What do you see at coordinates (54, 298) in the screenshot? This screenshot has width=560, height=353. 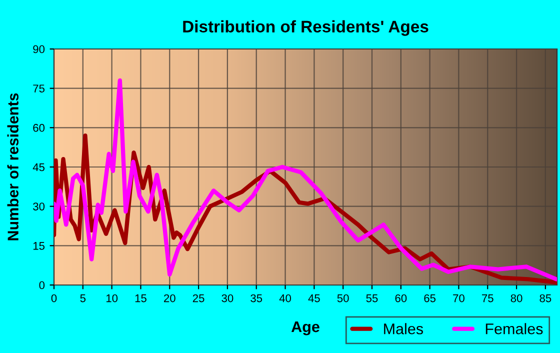 I see `x-tick-label: 0` at bounding box center [54, 298].